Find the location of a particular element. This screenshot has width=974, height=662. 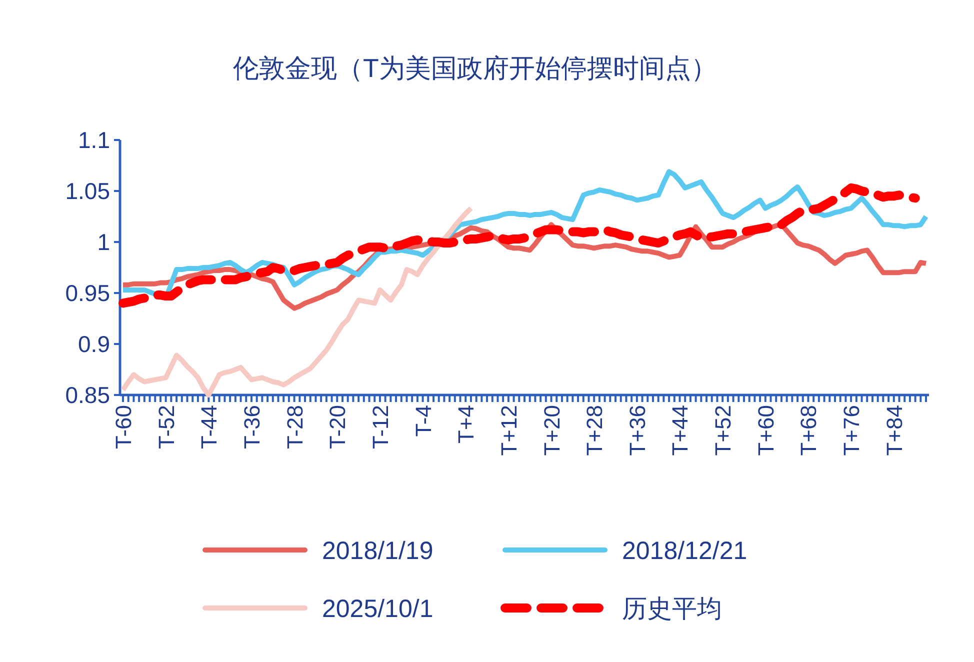

title: 伦敦金现（T为美国政府开始停摆时间点） is located at coordinates (475, 68).